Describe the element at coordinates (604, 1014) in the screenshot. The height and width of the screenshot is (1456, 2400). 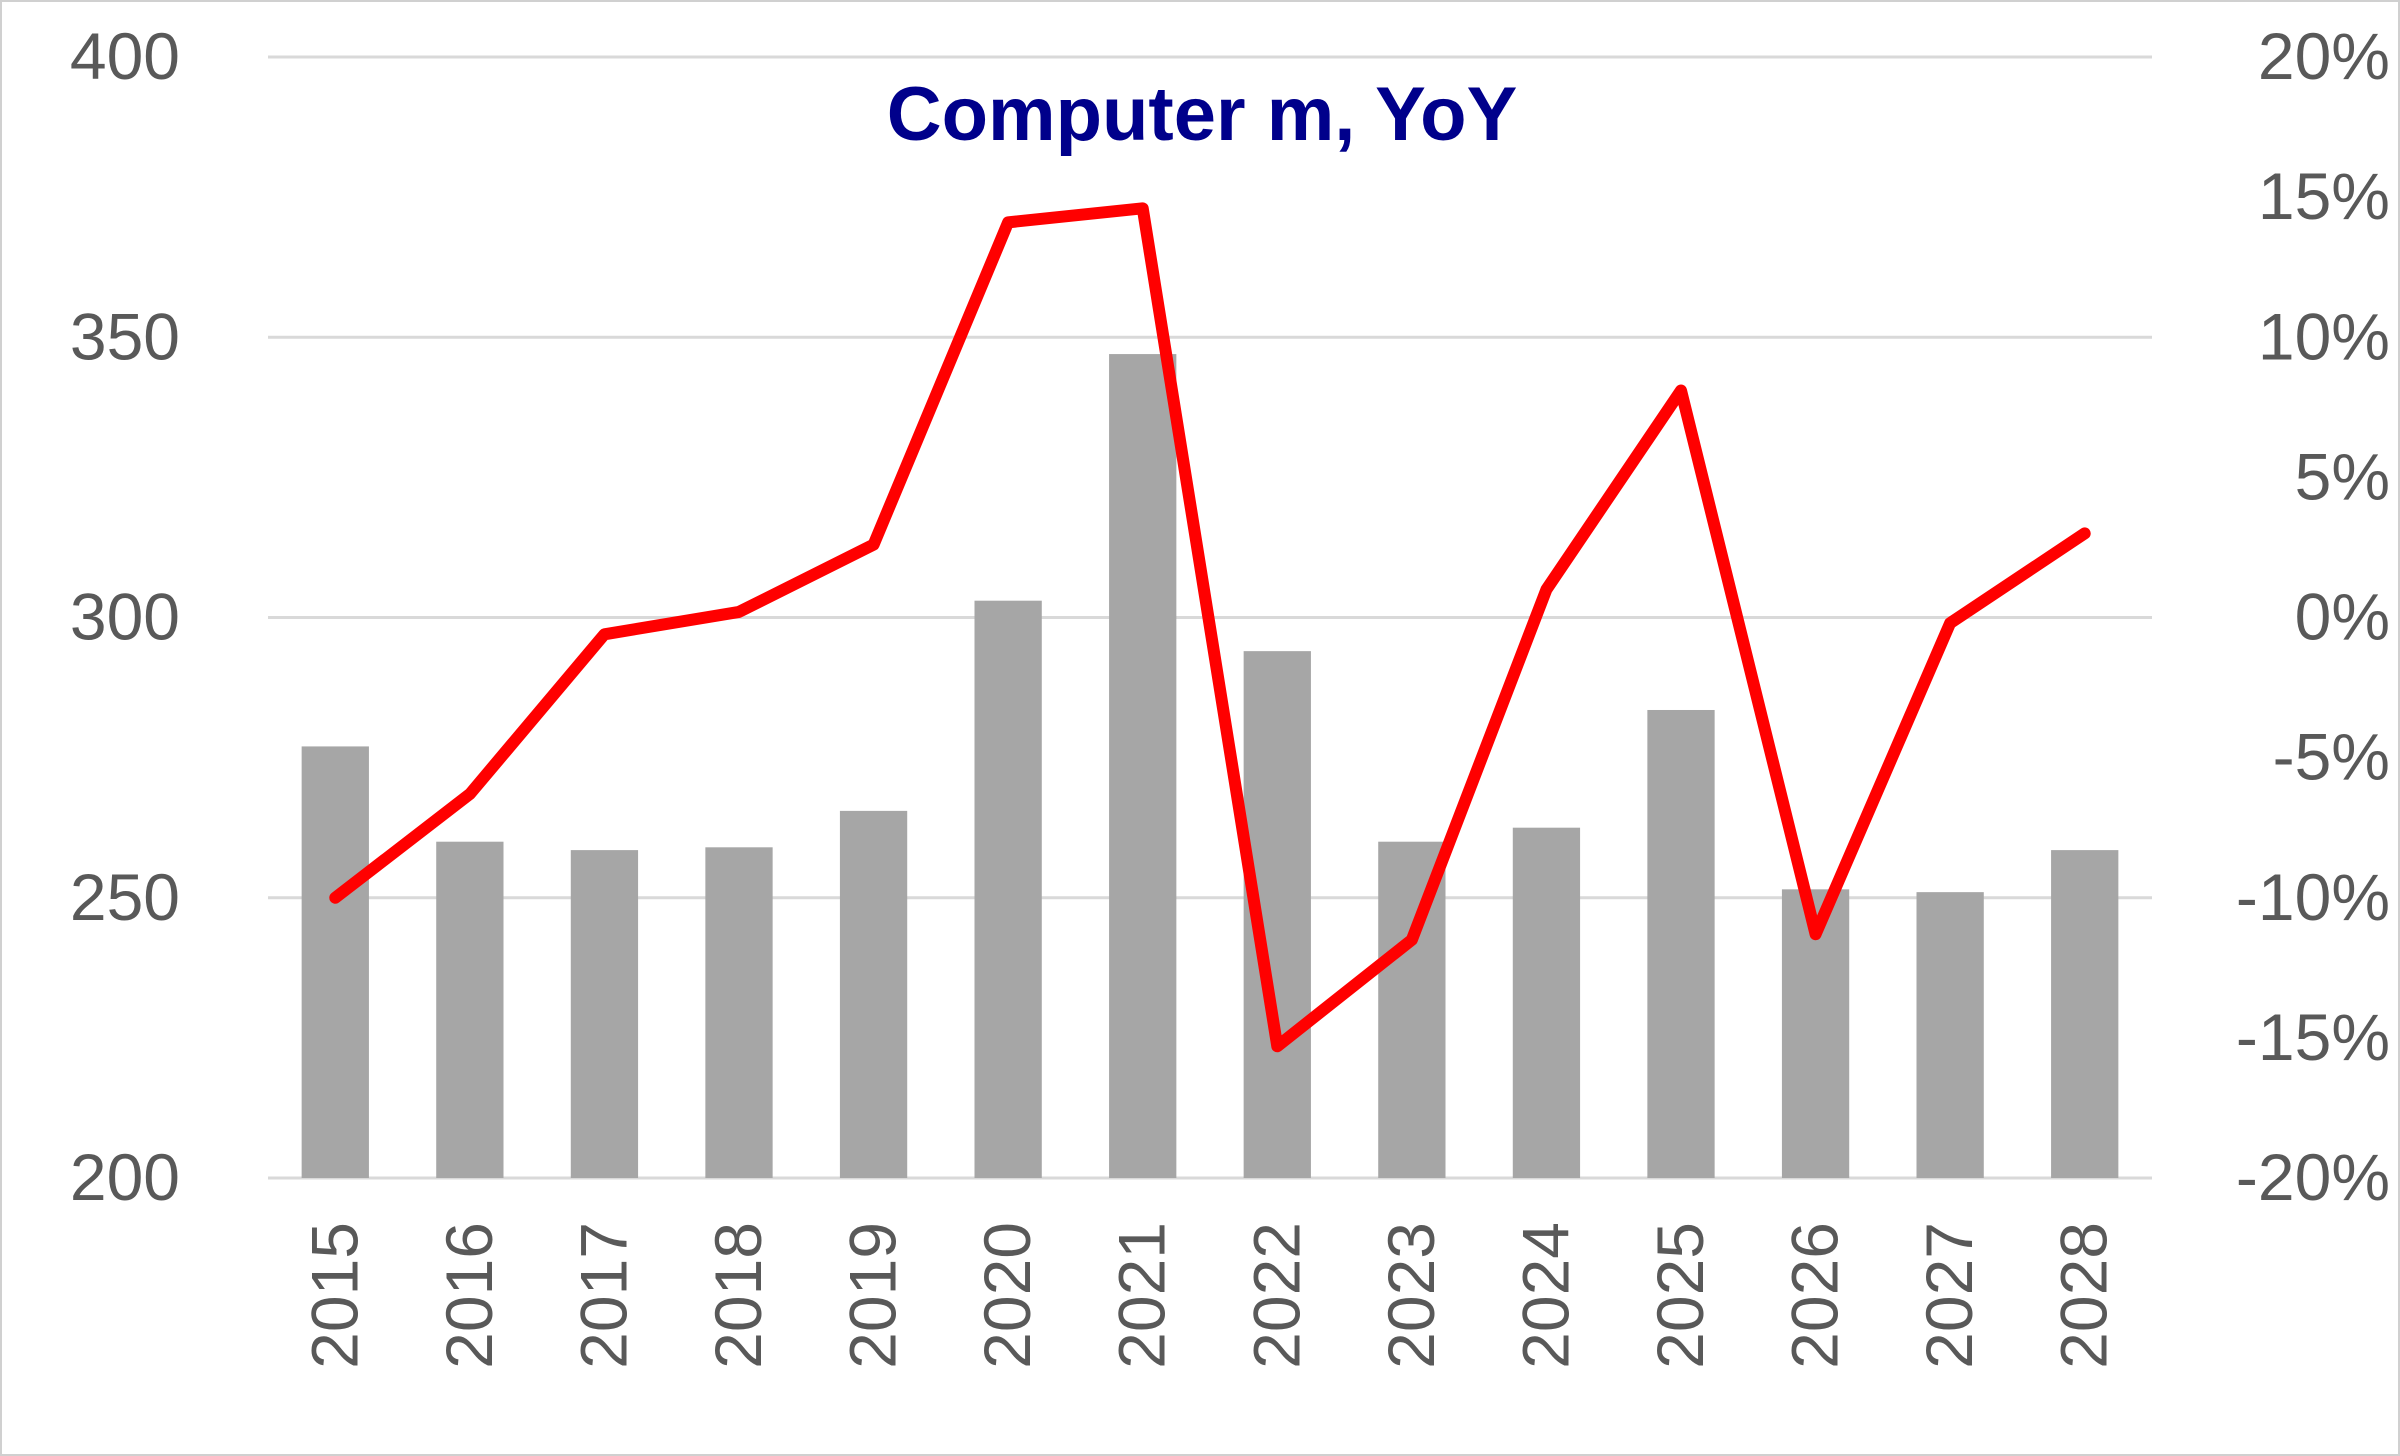
I see `bar-2017` at that location.